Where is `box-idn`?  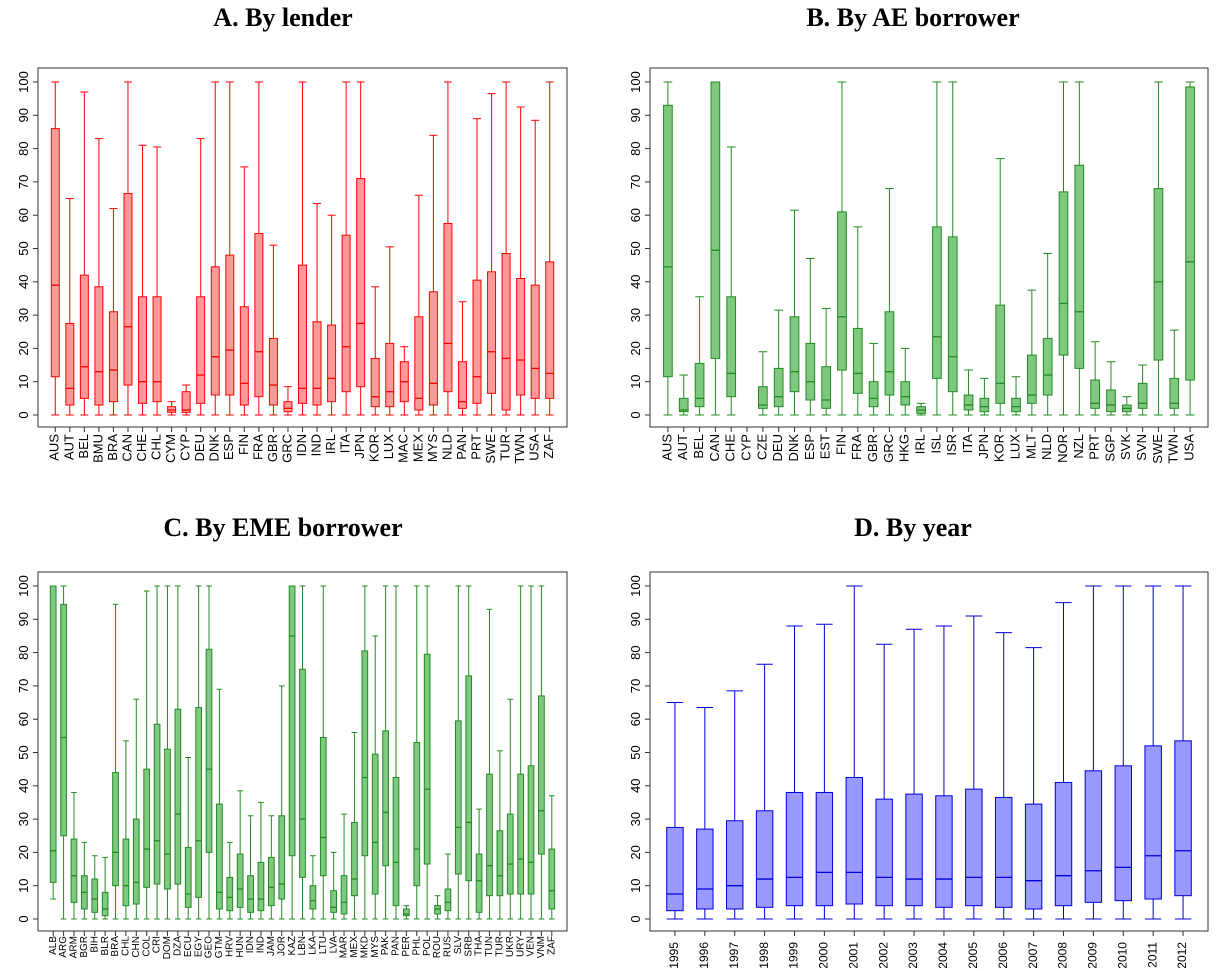
box-idn is located at coordinates (250, 867).